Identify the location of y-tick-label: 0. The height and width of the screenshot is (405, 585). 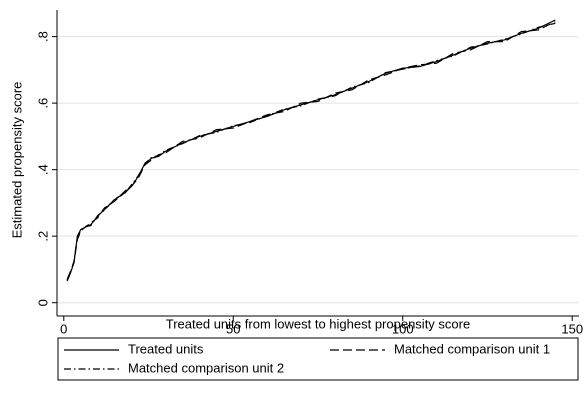
(42, 302).